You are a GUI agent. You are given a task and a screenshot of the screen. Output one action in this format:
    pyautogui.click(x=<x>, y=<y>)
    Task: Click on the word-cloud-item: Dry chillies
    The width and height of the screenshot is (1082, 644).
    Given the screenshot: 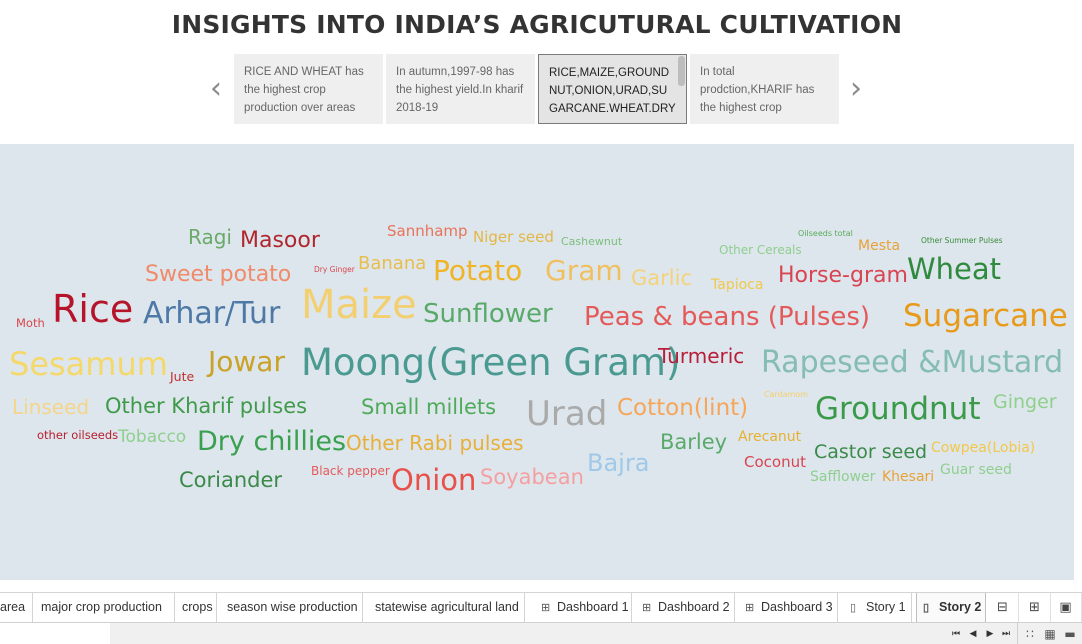 What is the action you would take?
    pyautogui.click(x=272, y=441)
    